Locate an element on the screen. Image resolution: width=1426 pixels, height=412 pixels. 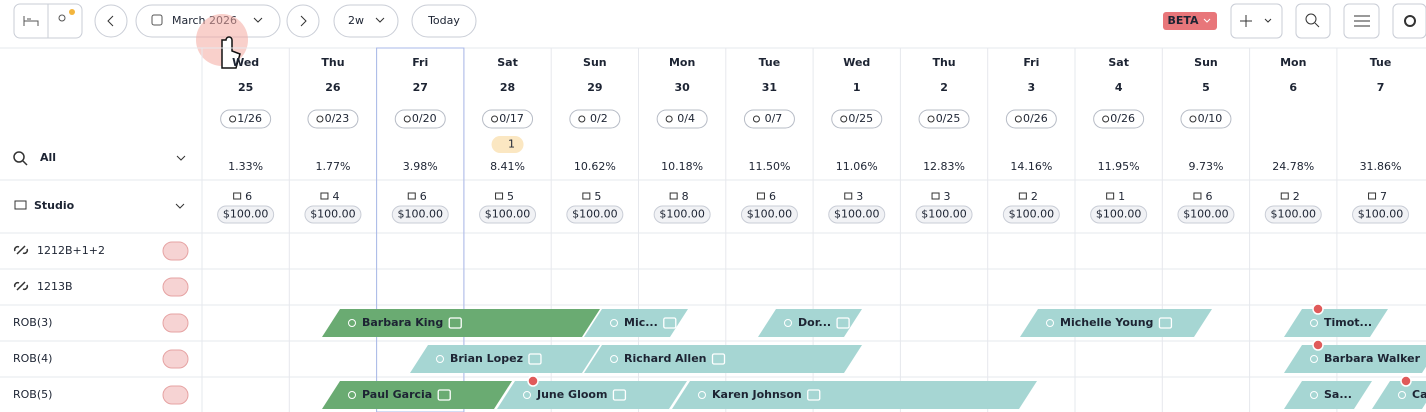
available-units: 6 is located at coordinates (248, 196).